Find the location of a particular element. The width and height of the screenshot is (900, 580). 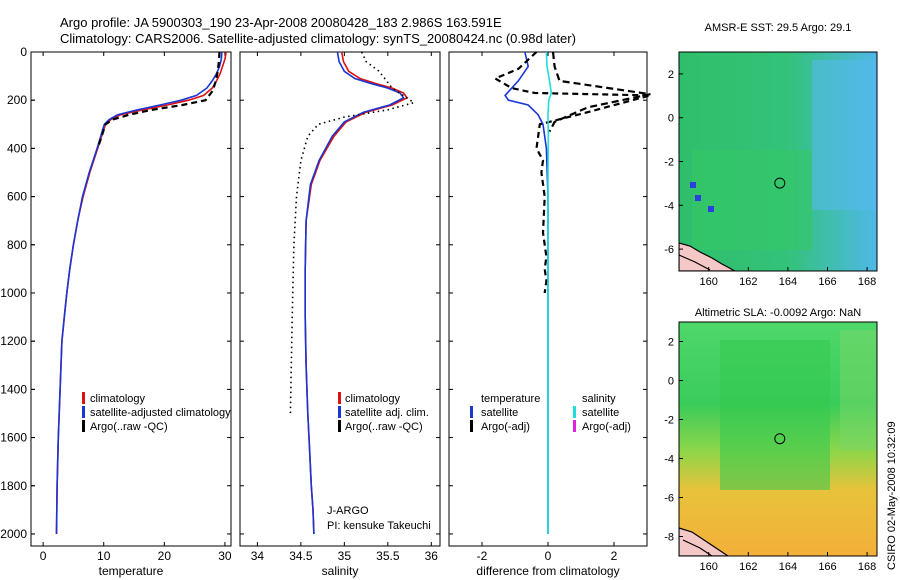

legend-swatch-sal-satellite is located at coordinates (574, 412).